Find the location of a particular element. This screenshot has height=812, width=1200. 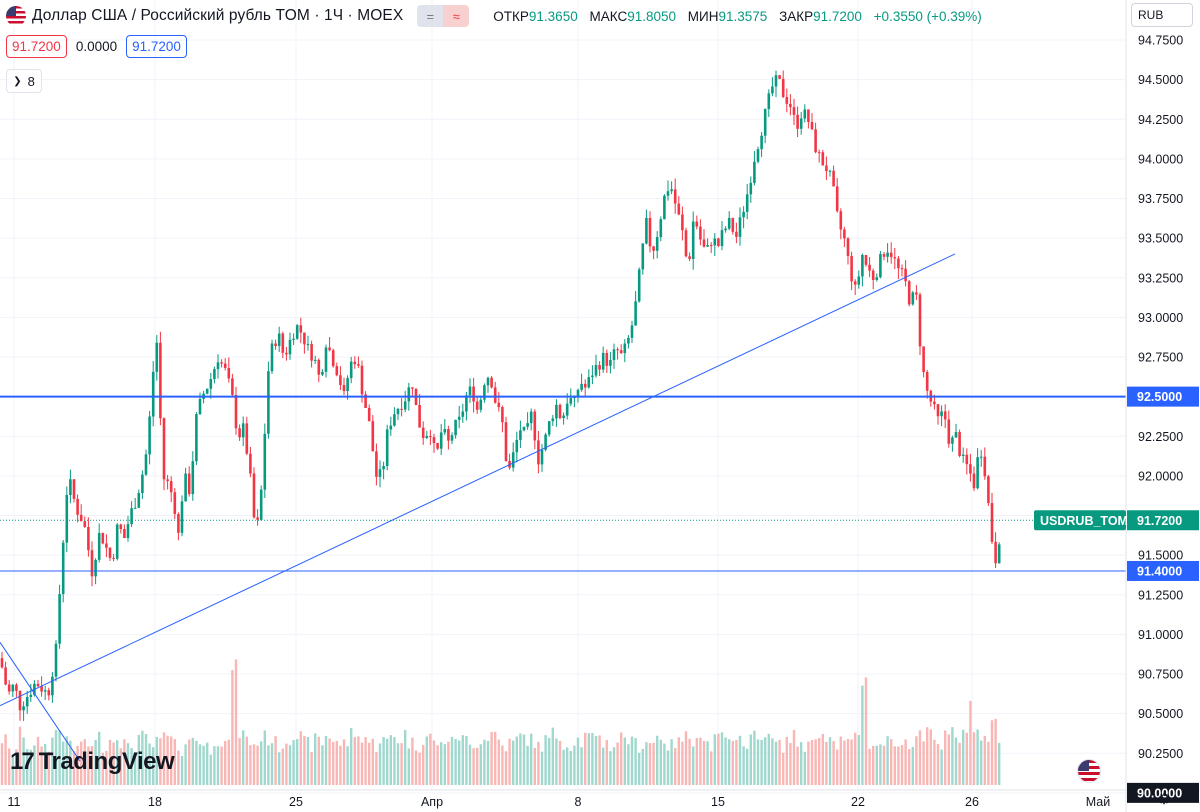

us-flag-icon is located at coordinates (1089, 771).